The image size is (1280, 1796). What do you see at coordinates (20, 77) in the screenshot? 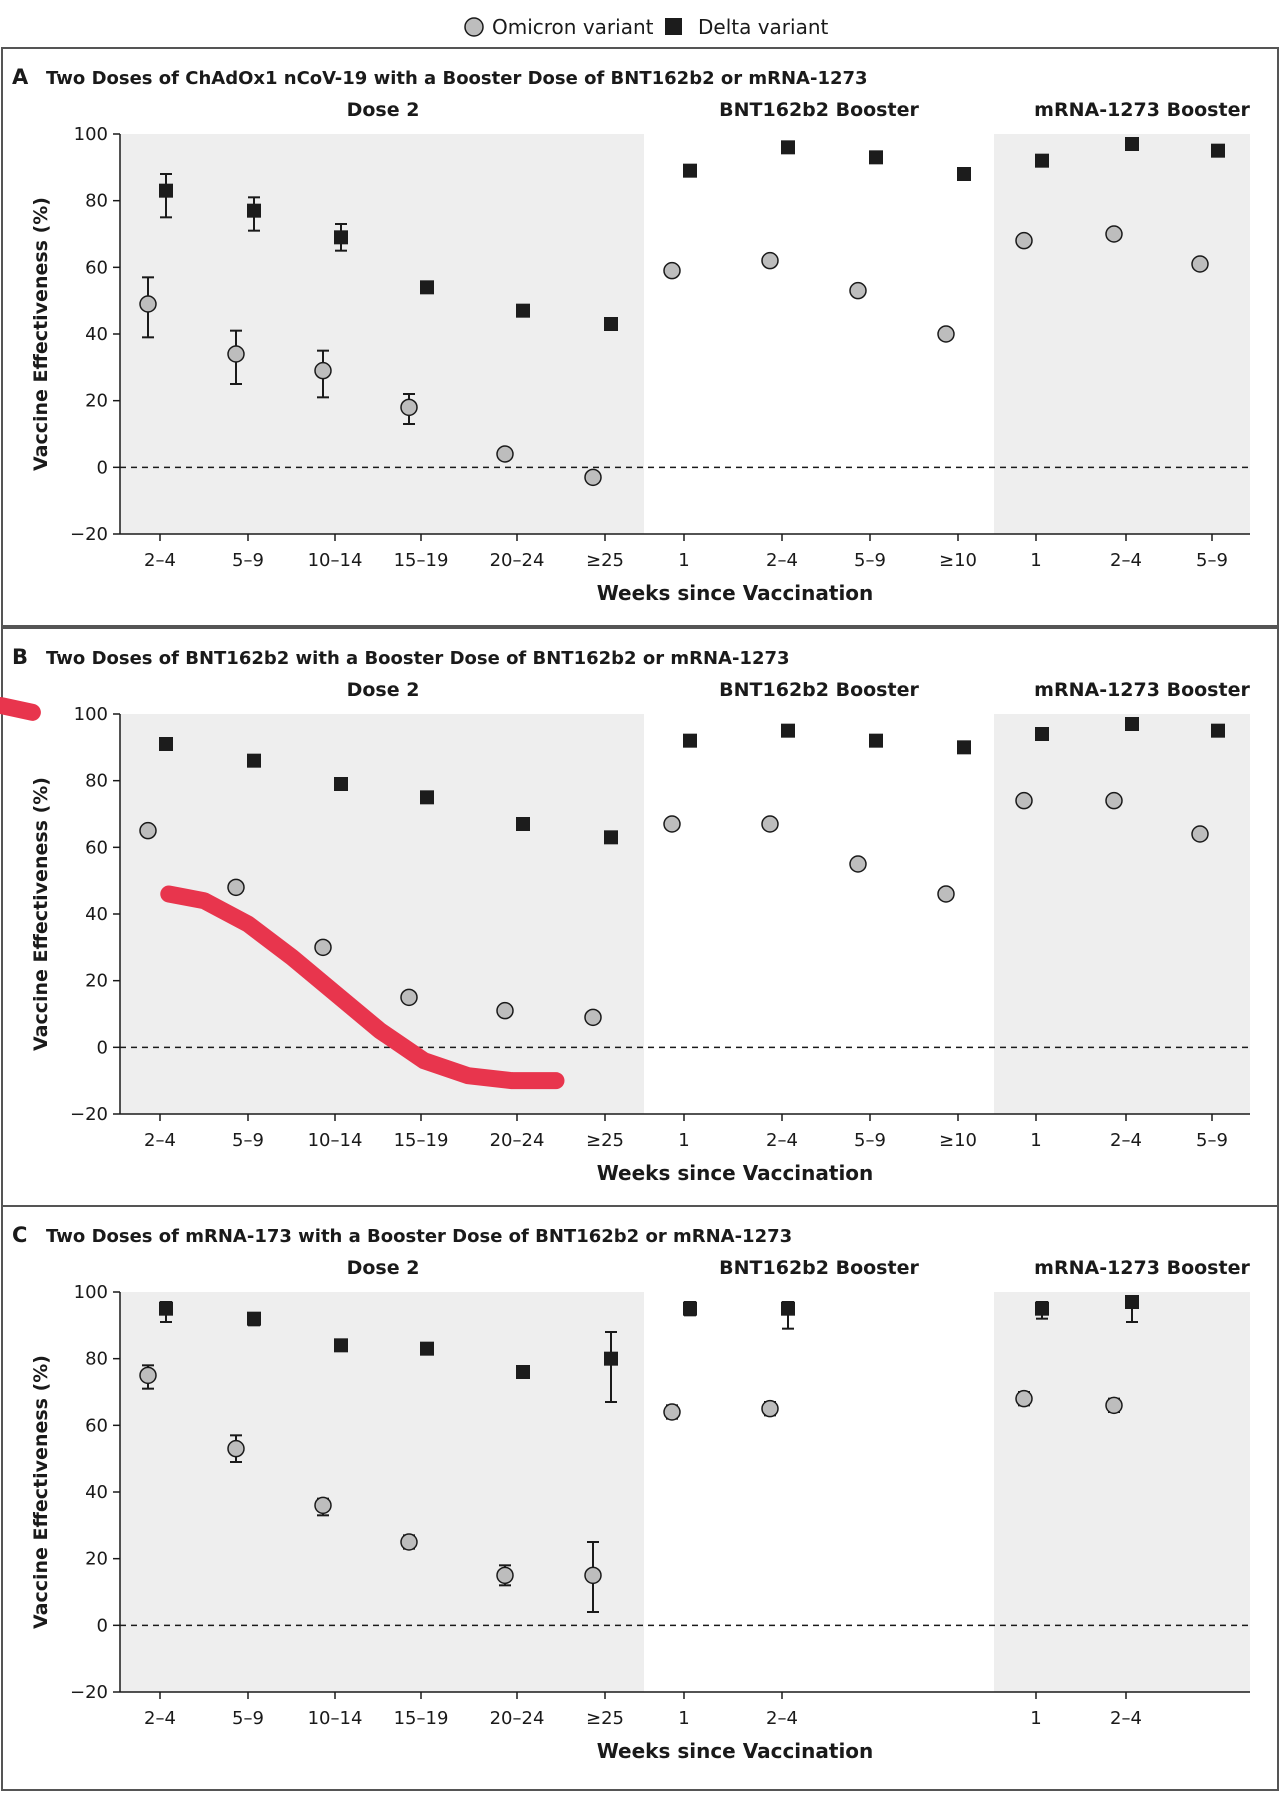
I see `panel-letter: A` at bounding box center [20, 77].